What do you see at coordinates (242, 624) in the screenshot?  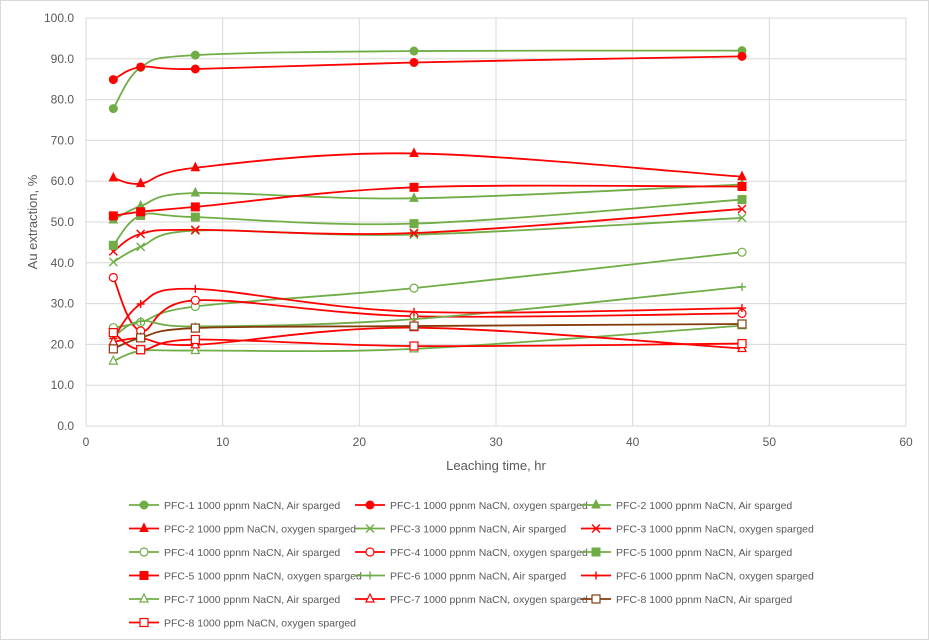 I see `legend-entry: PFC-8 1000 ppm NaCN, oxygen sparged` at bounding box center [242, 624].